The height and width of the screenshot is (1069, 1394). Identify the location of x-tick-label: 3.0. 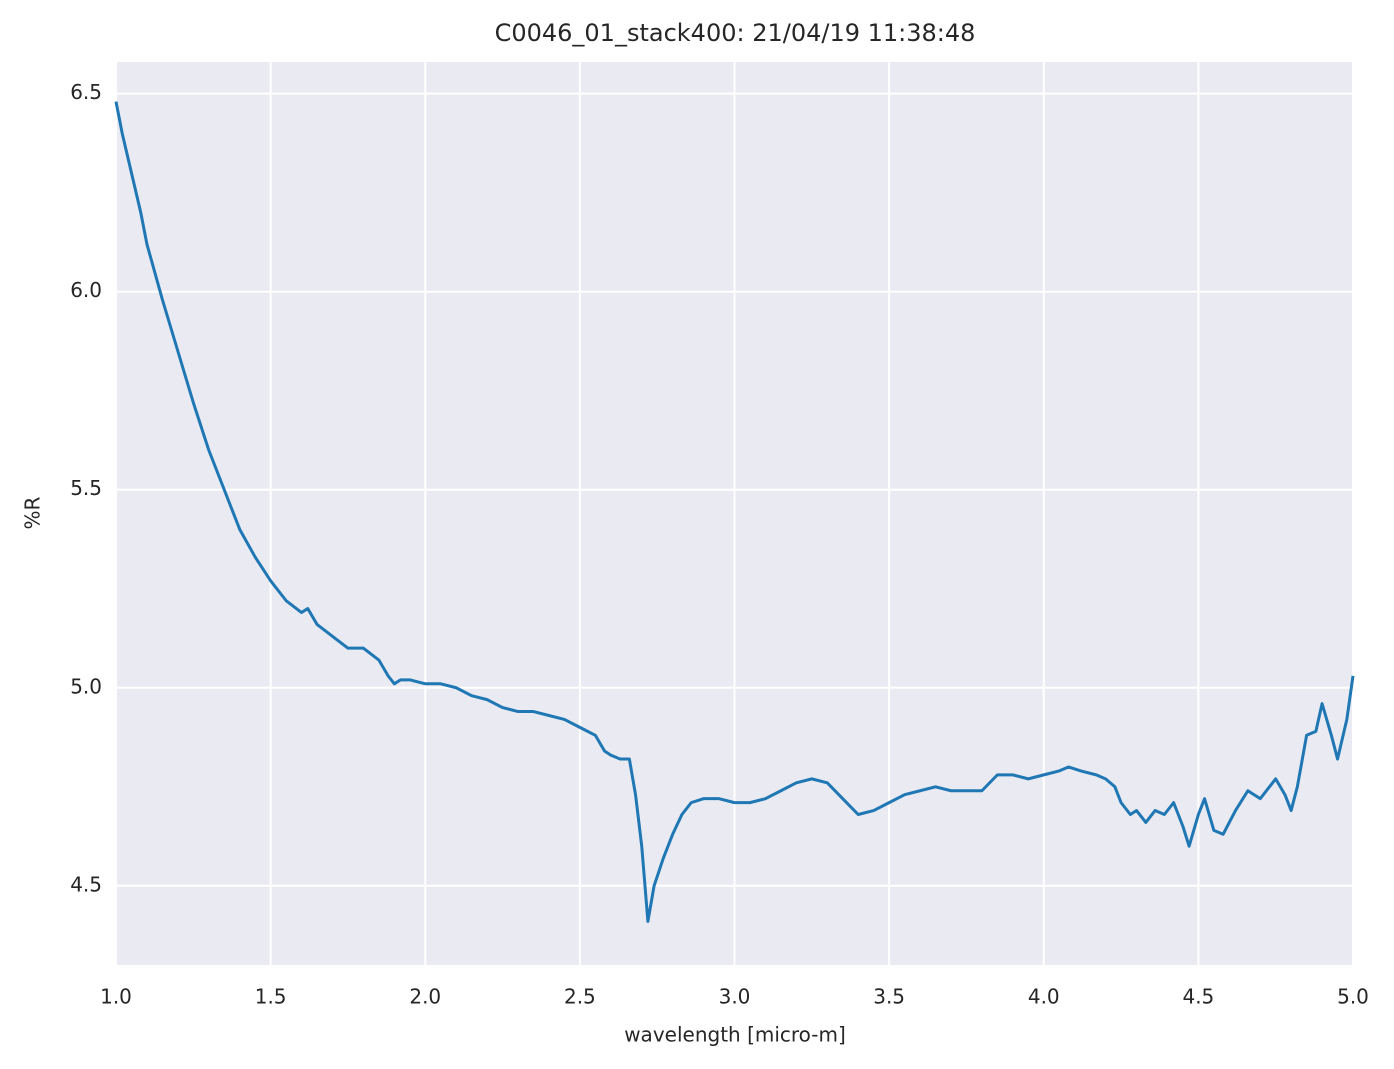
(735, 997).